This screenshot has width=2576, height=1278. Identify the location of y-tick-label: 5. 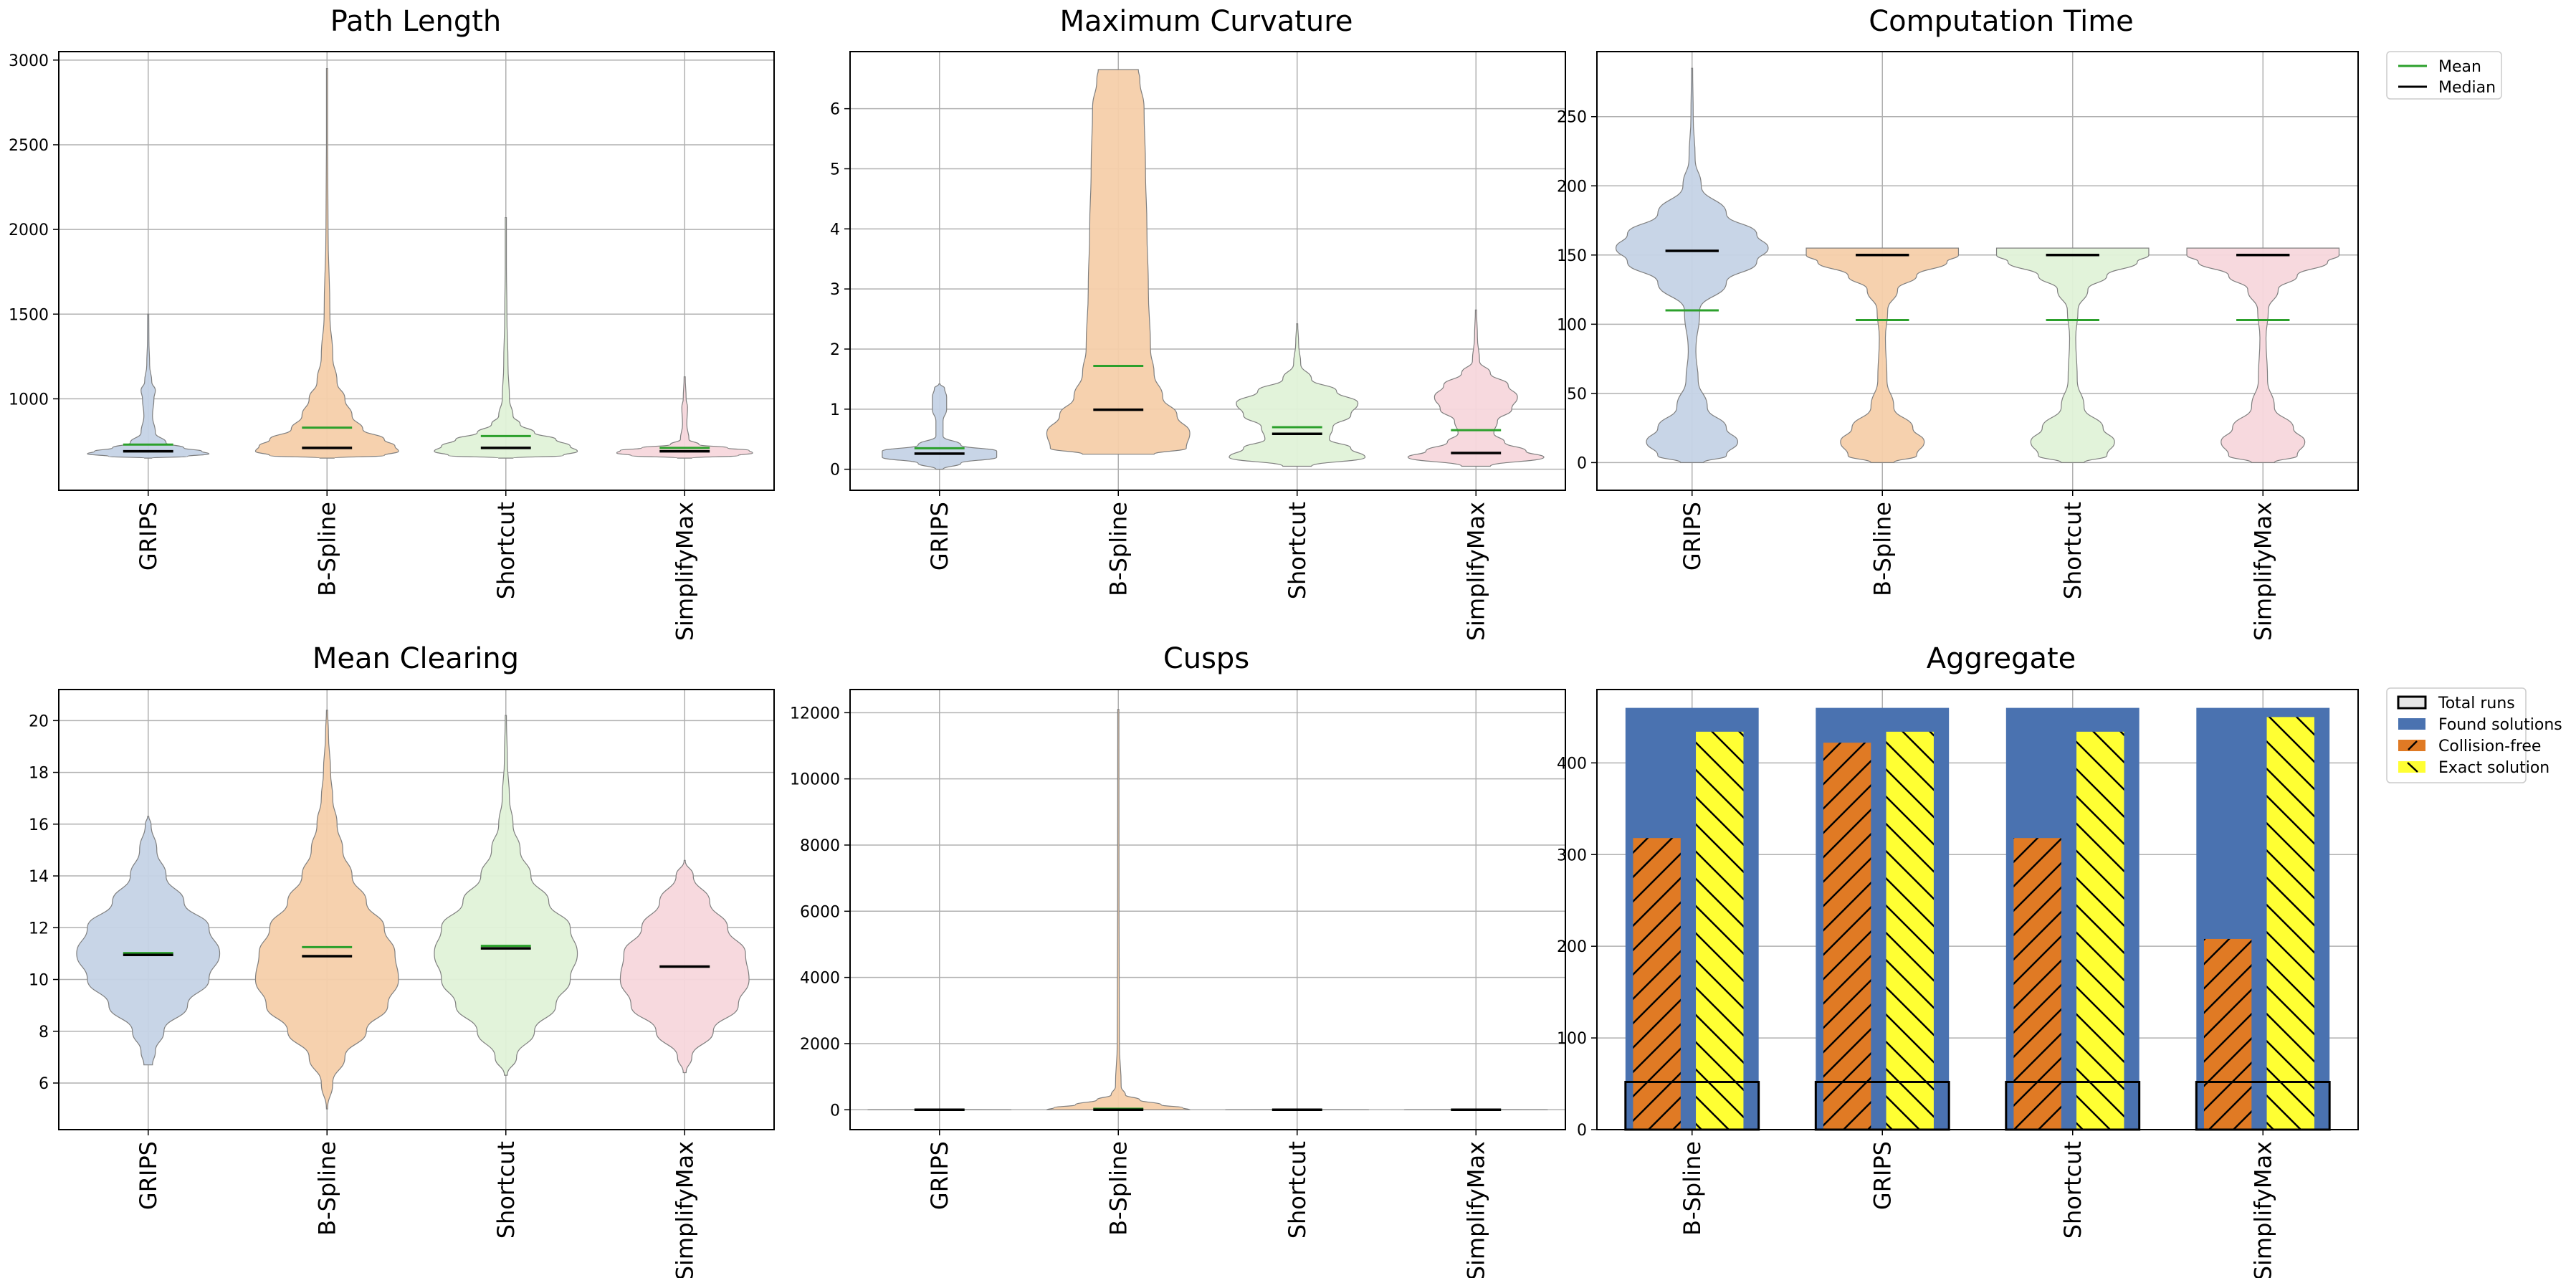
(835, 169).